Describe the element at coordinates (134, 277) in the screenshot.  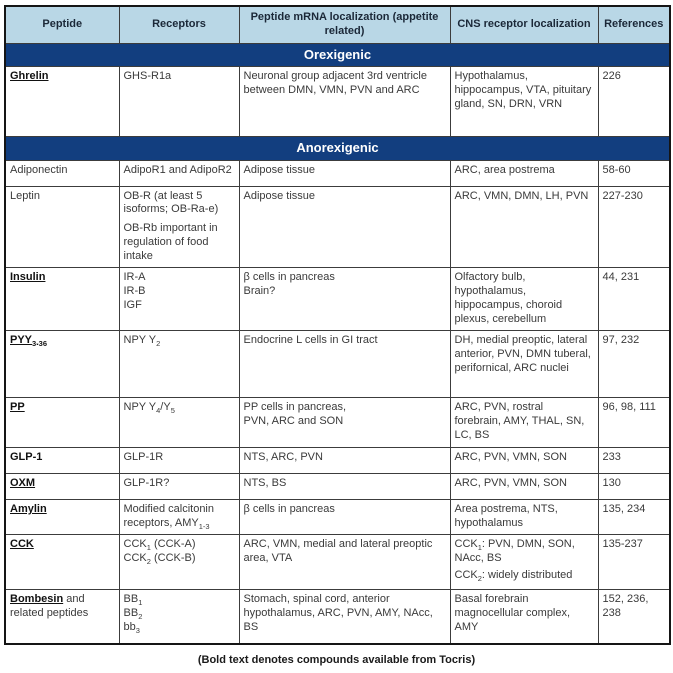
I see `receptor-line: IR-A` at that location.